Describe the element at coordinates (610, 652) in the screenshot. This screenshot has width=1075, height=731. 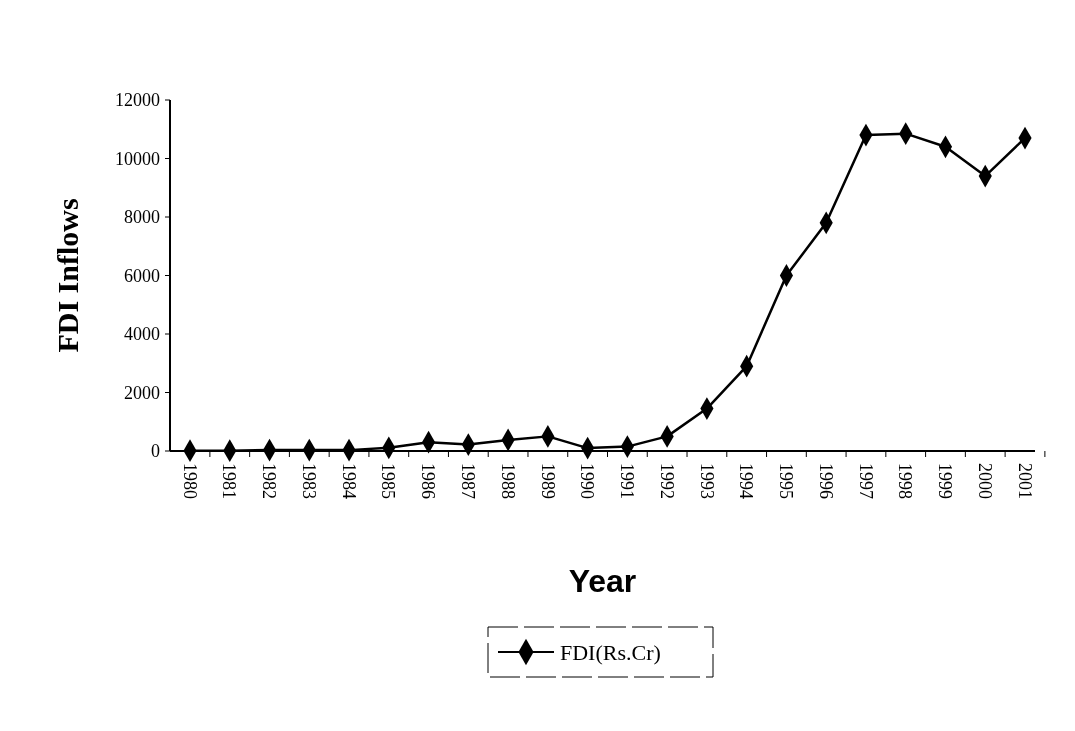
I see `legend-label: FDI(Rs.Cr)` at that location.